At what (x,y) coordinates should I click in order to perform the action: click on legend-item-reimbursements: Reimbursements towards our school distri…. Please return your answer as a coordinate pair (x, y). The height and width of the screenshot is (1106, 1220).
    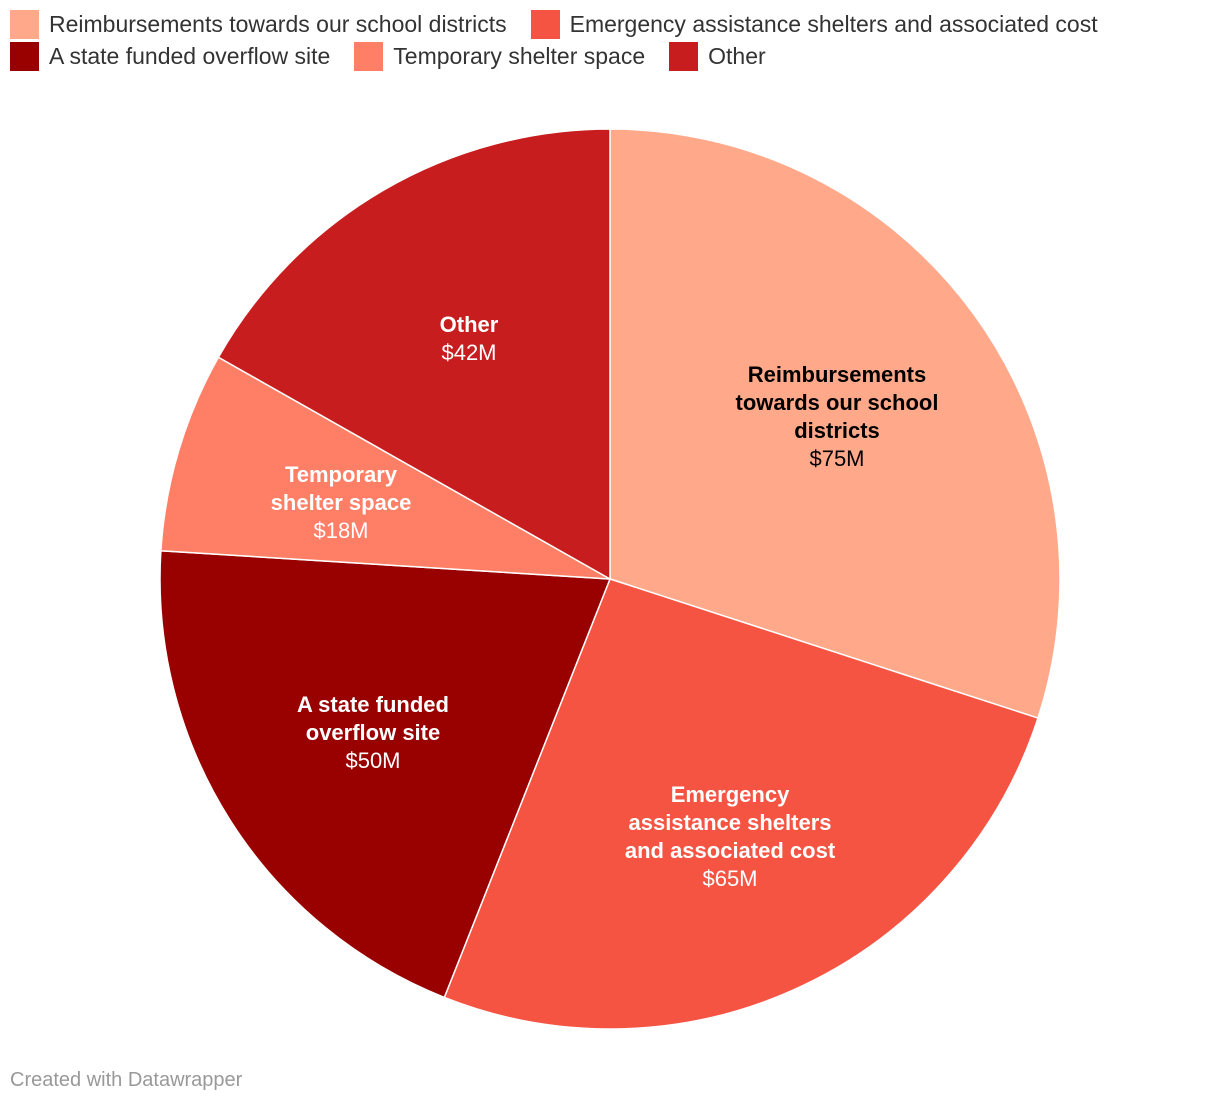
    Looking at the image, I should click on (258, 24).